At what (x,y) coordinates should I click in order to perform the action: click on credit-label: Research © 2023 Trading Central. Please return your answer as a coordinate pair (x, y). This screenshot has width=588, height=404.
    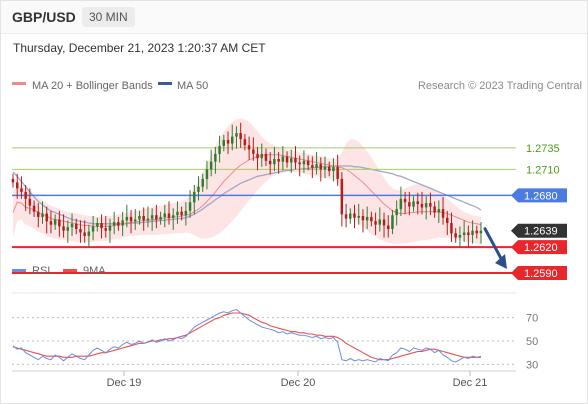
    Looking at the image, I should click on (500, 86).